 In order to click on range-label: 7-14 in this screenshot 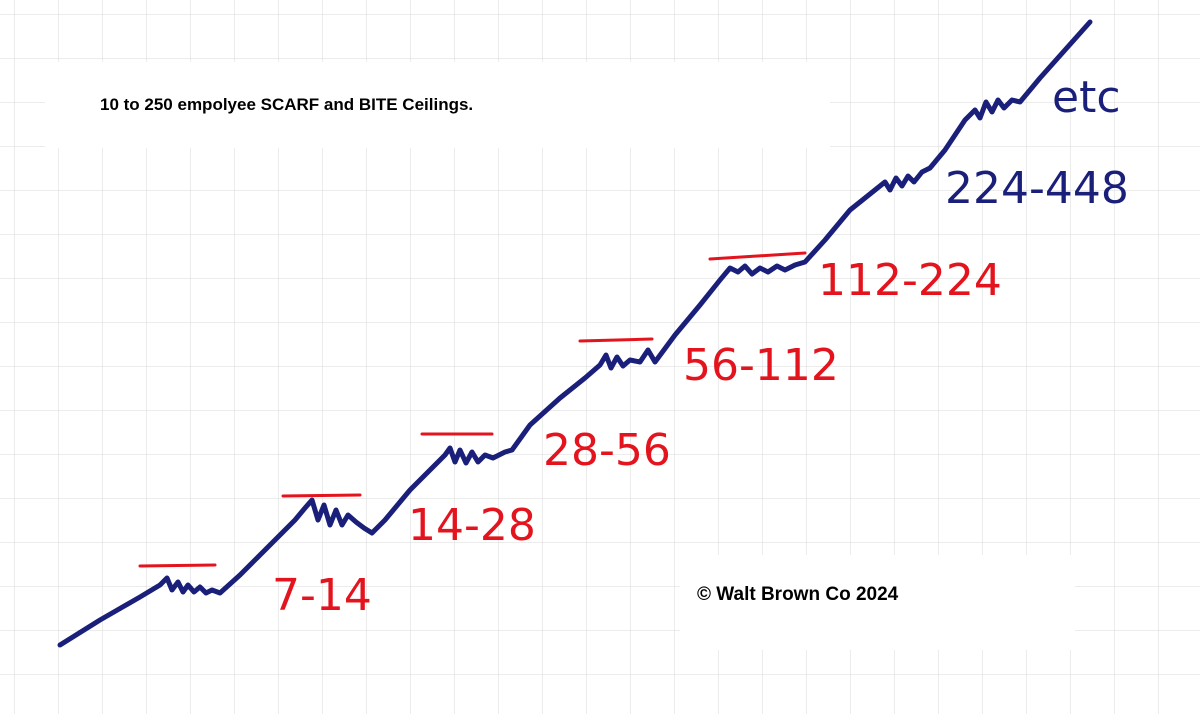, I will do `click(322, 595)`.